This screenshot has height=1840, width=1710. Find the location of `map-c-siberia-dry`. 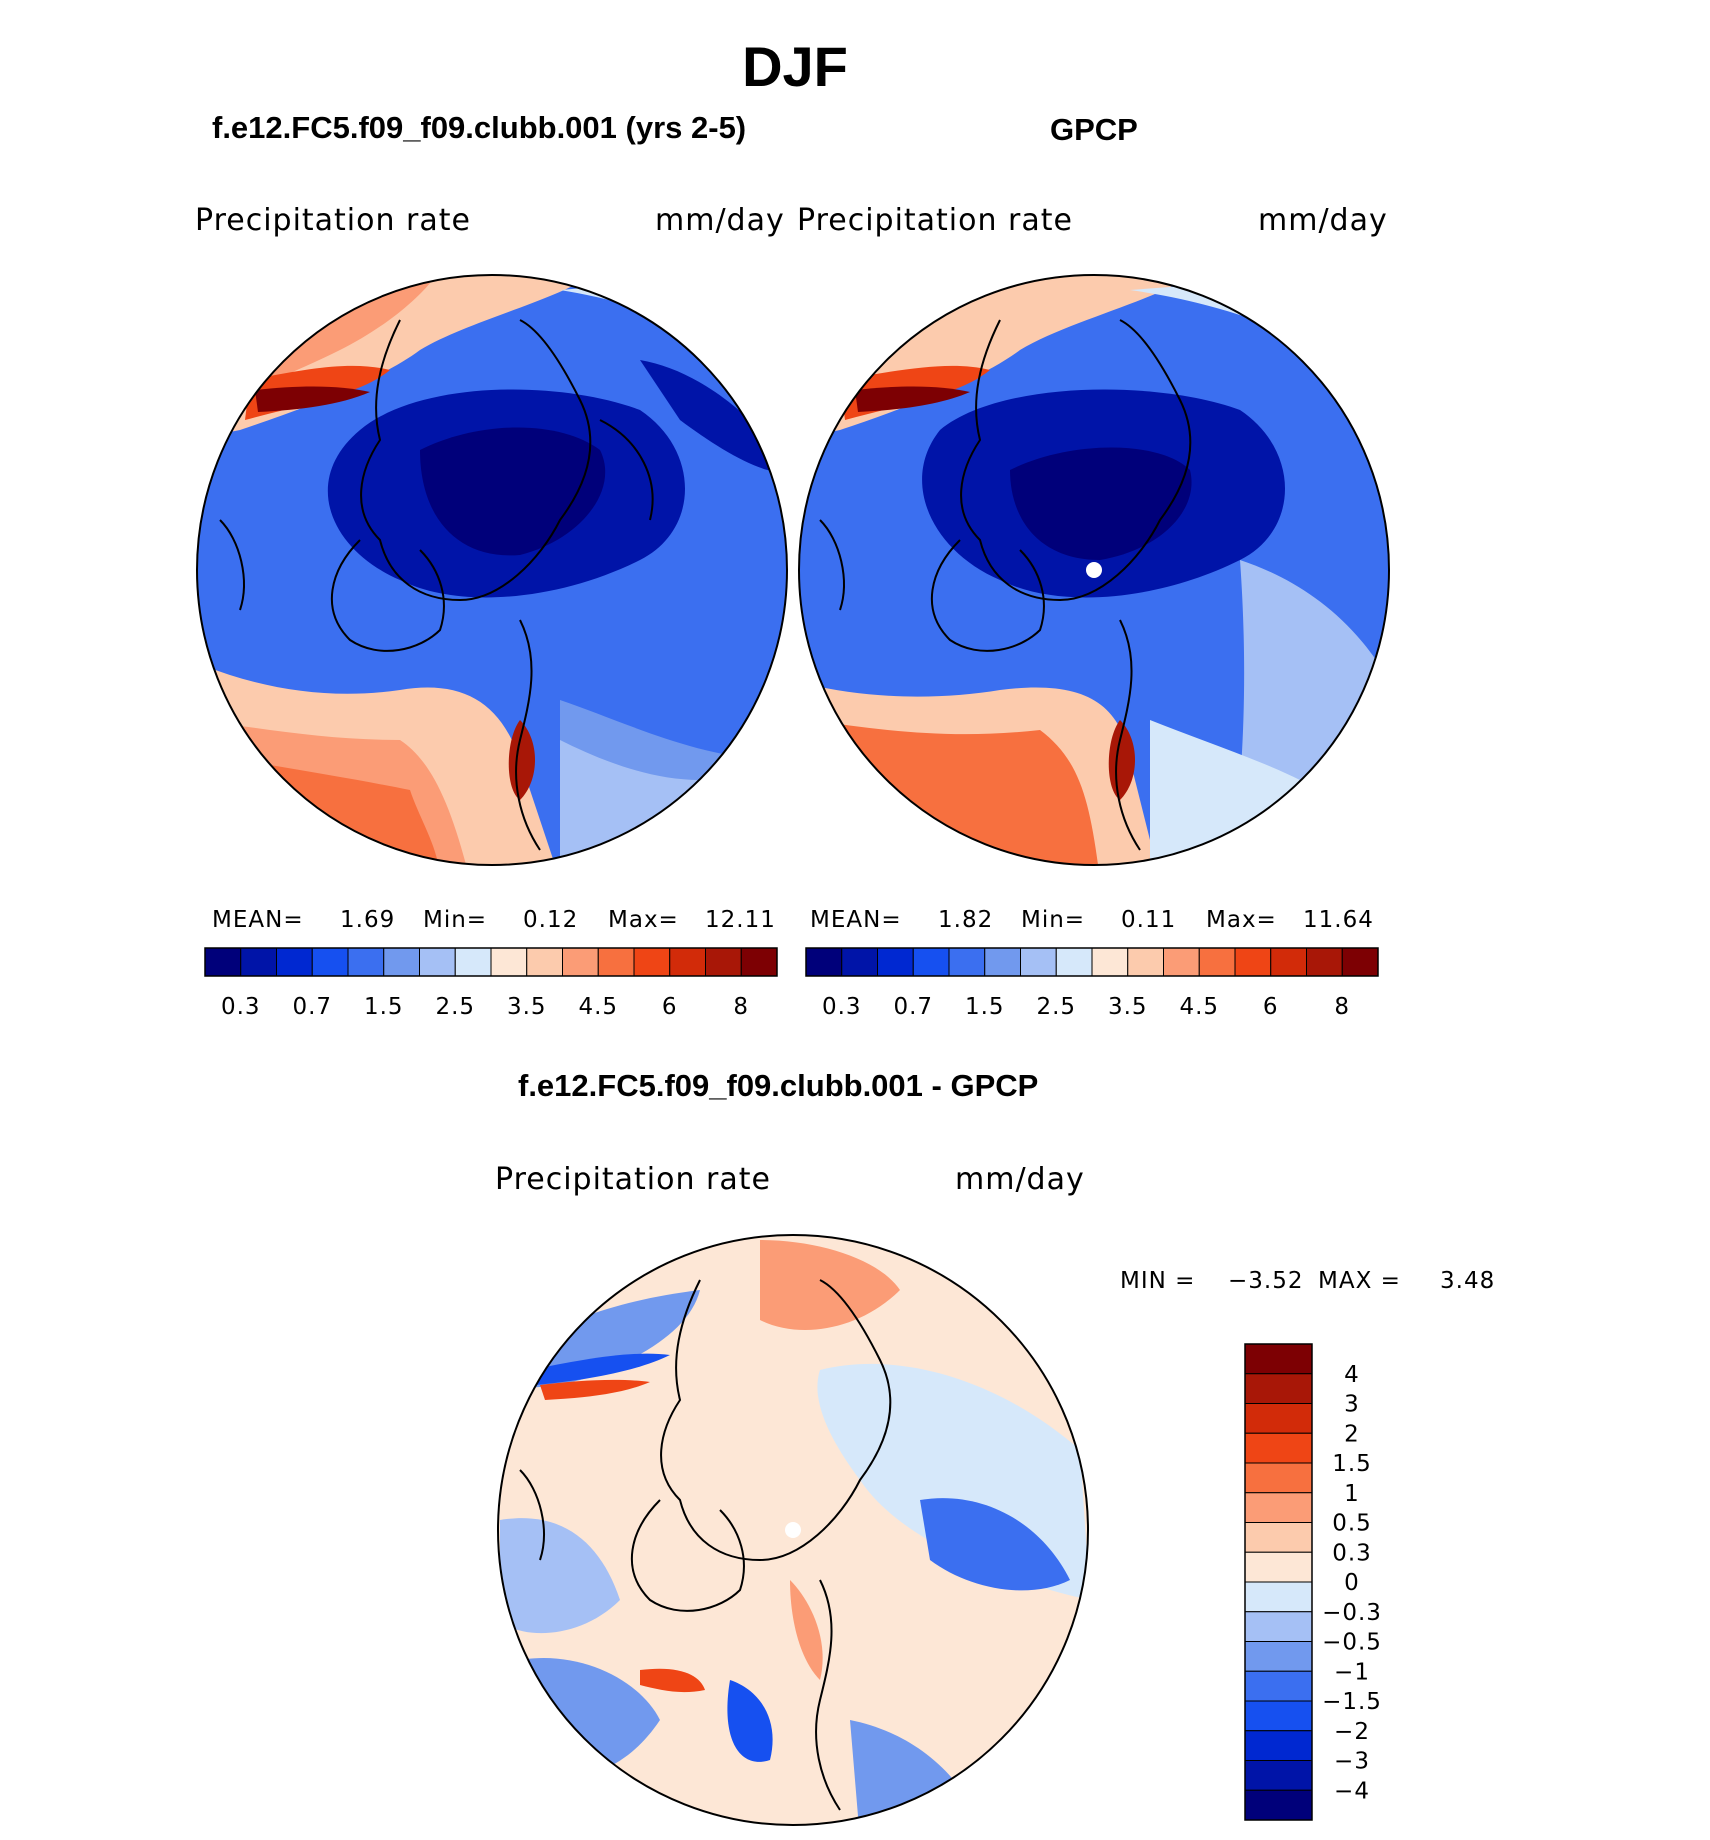

map-c-siberia-dry is located at coordinates (995, 1544).